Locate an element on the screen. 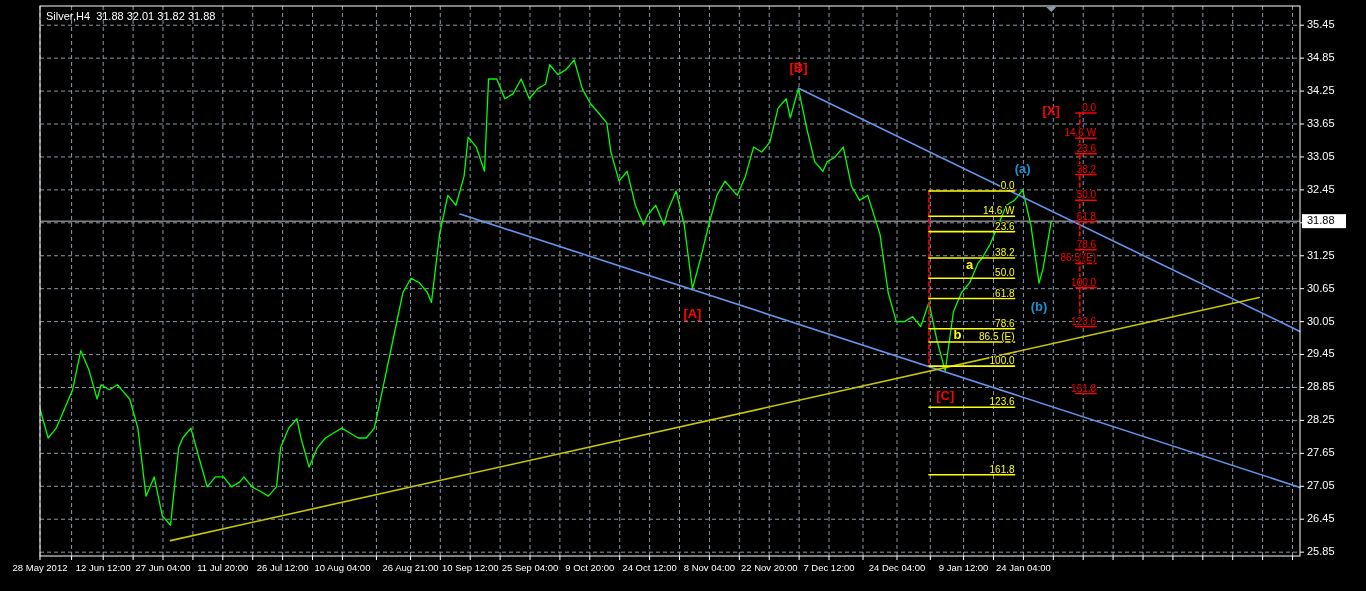 The height and width of the screenshot is (591, 1366). y-tick-label: 31.25 is located at coordinates (1321, 254).